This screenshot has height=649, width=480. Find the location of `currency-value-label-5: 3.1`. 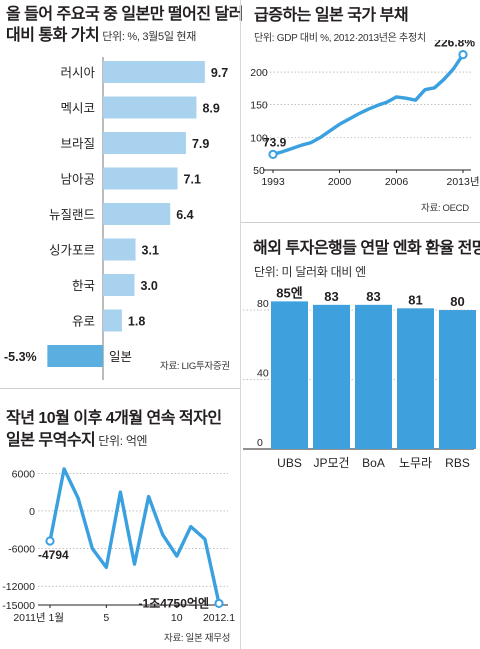

currency-value-label-5: 3.1 is located at coordinates (150, 251).